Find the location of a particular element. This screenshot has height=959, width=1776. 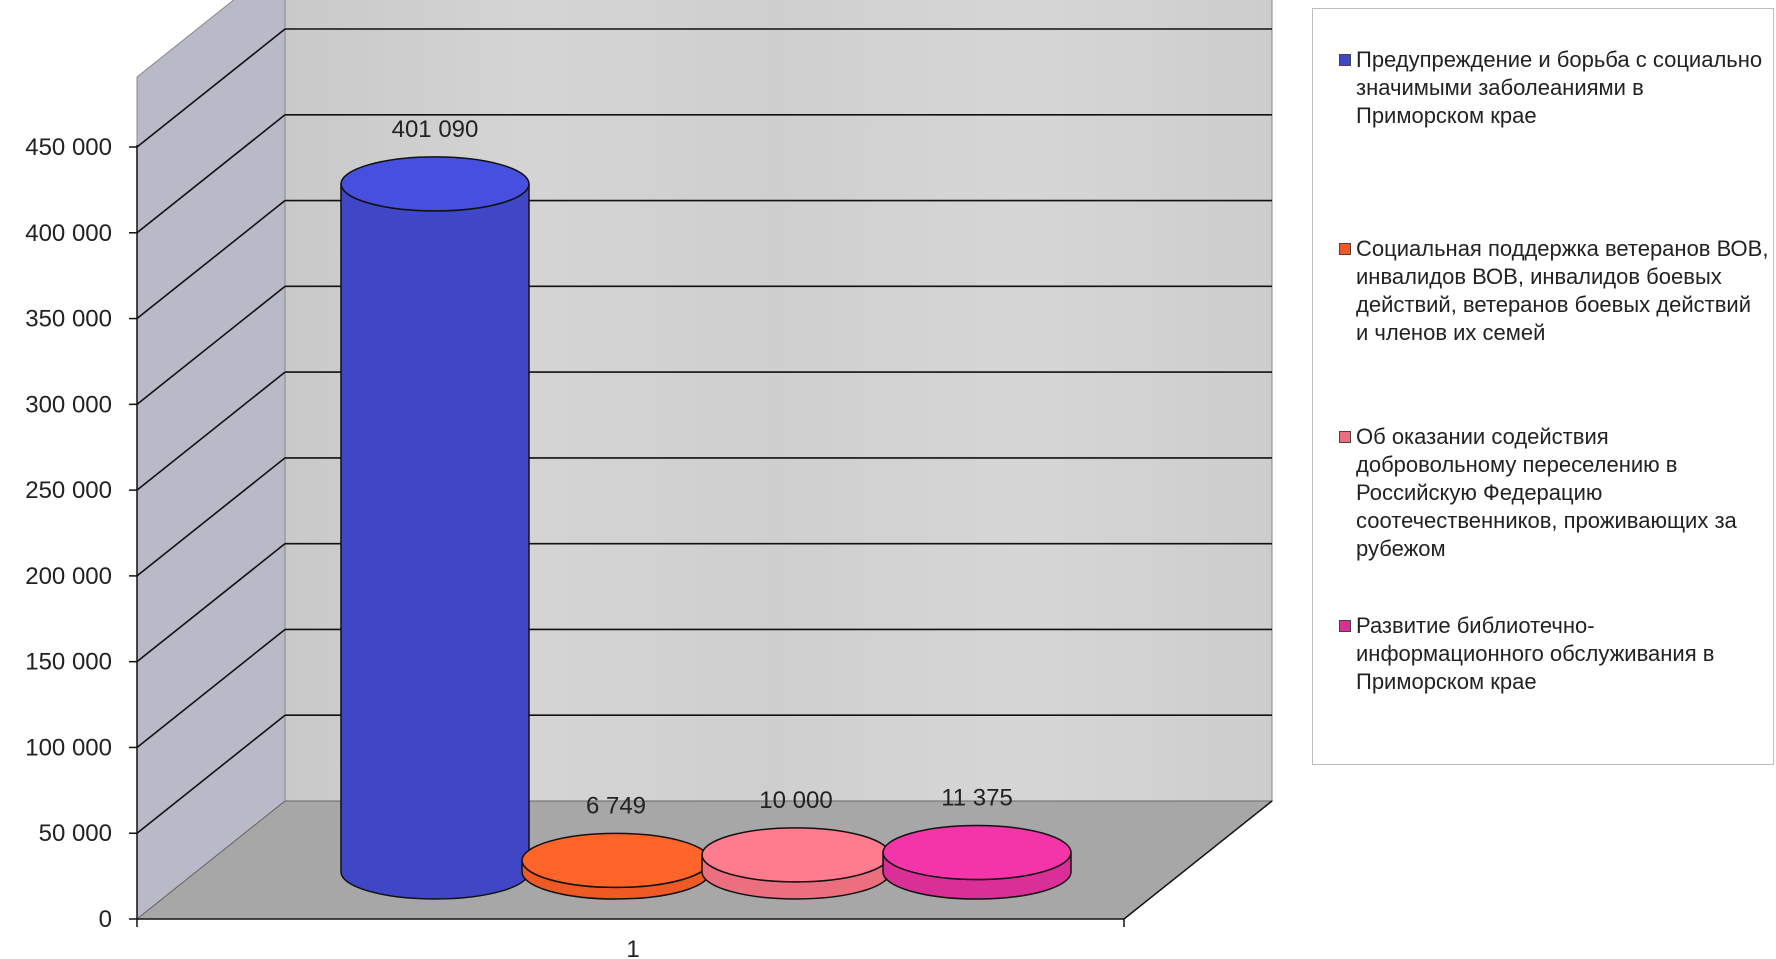

side-wall is located at coordinates (211, 460).